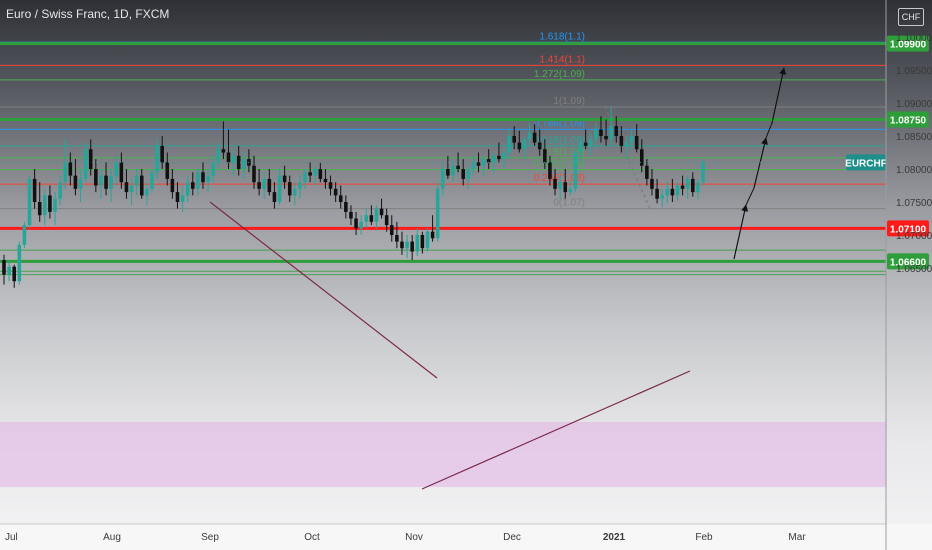 The width and height of the screenshot is (932, 550). I want to click on y-tick-label: 1.07000, so click(914, 236).